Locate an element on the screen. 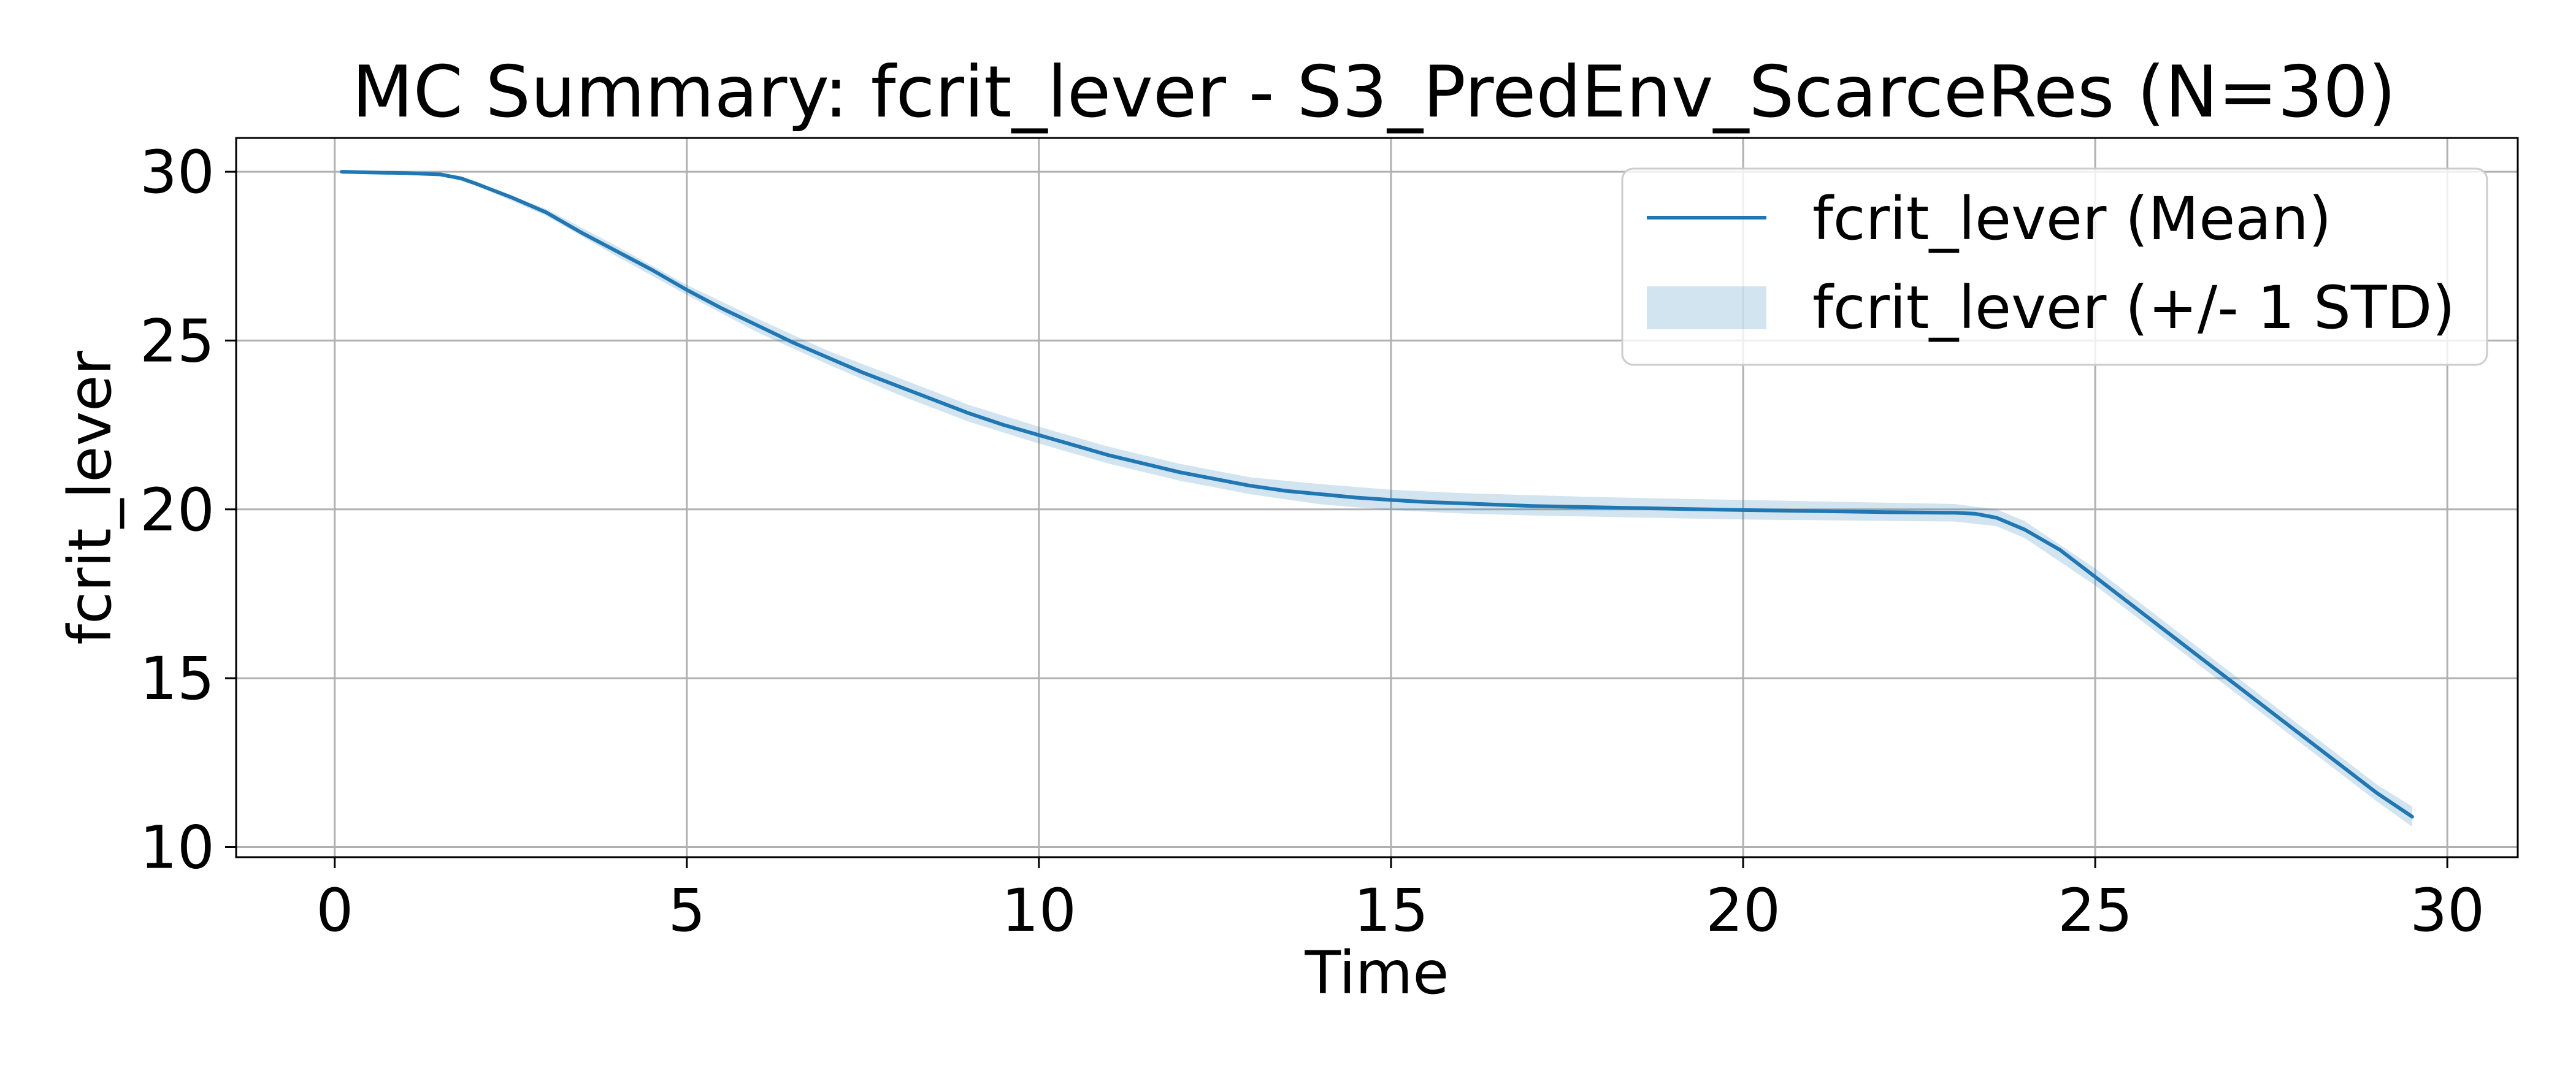 The height and width of the screenshot is (1073, 2576). y-ticks: 10 15 20 25 30 is located at coordinates (188, 510).